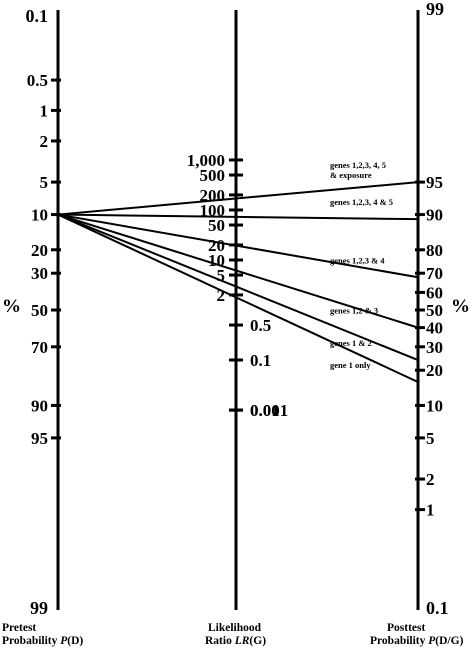 The height and width of the screenshot is (651, 473). What do you see at coordinates (460, 306) in the screenshot?
I see `right-percent-unit: %` at bounding box center [460, 306].